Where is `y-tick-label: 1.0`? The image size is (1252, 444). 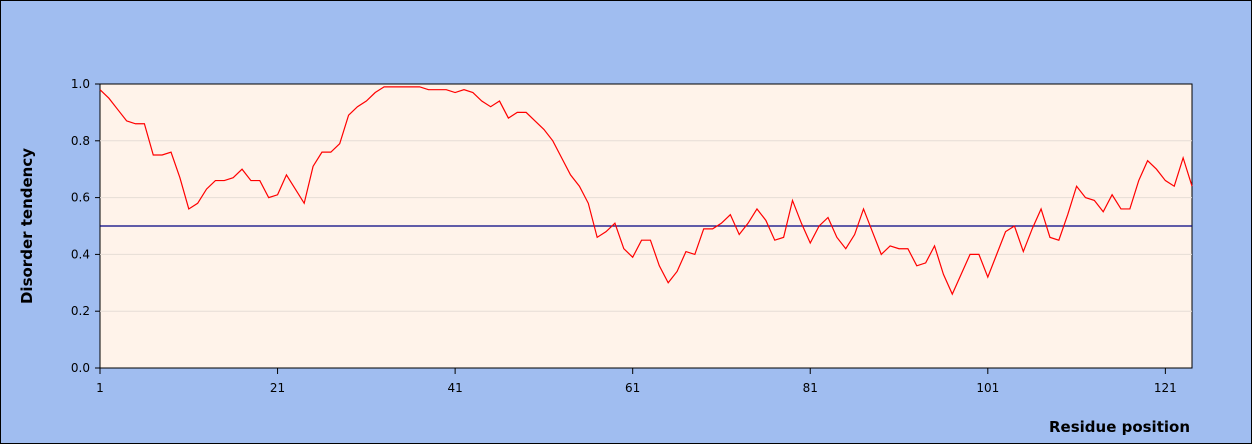 y-tick-label: 1.0 is located at coordinates (80, 84).